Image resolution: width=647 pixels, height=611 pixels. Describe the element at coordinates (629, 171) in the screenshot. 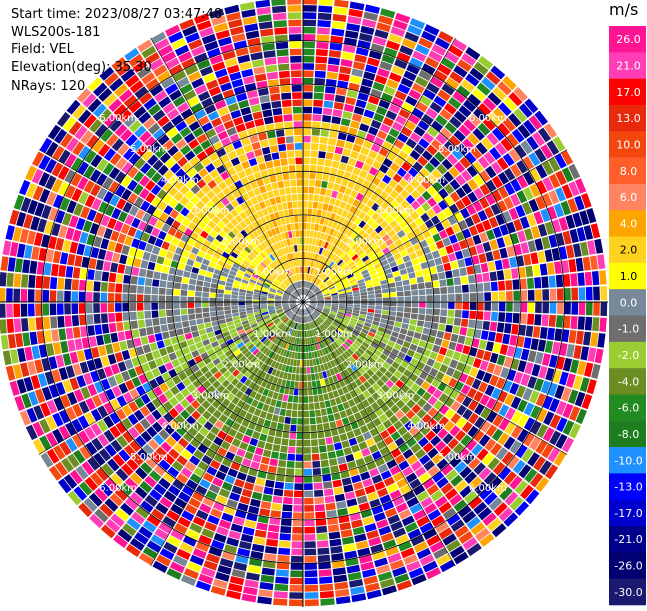

I see `colorbar-tick-label: 8.0` at that location.